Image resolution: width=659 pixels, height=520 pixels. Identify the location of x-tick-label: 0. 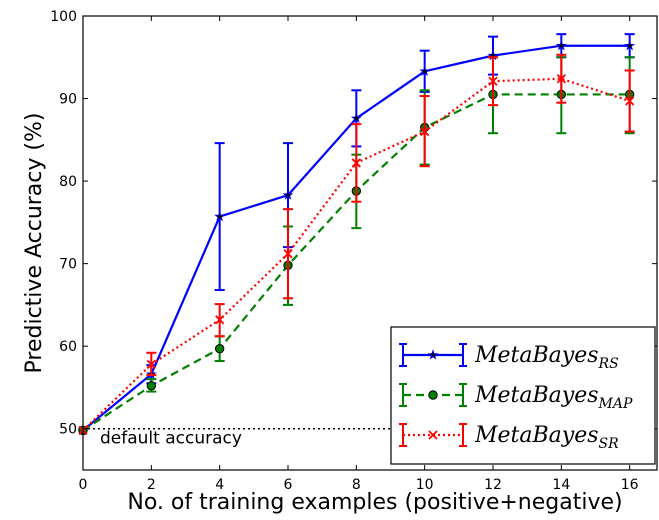
(83, 485).